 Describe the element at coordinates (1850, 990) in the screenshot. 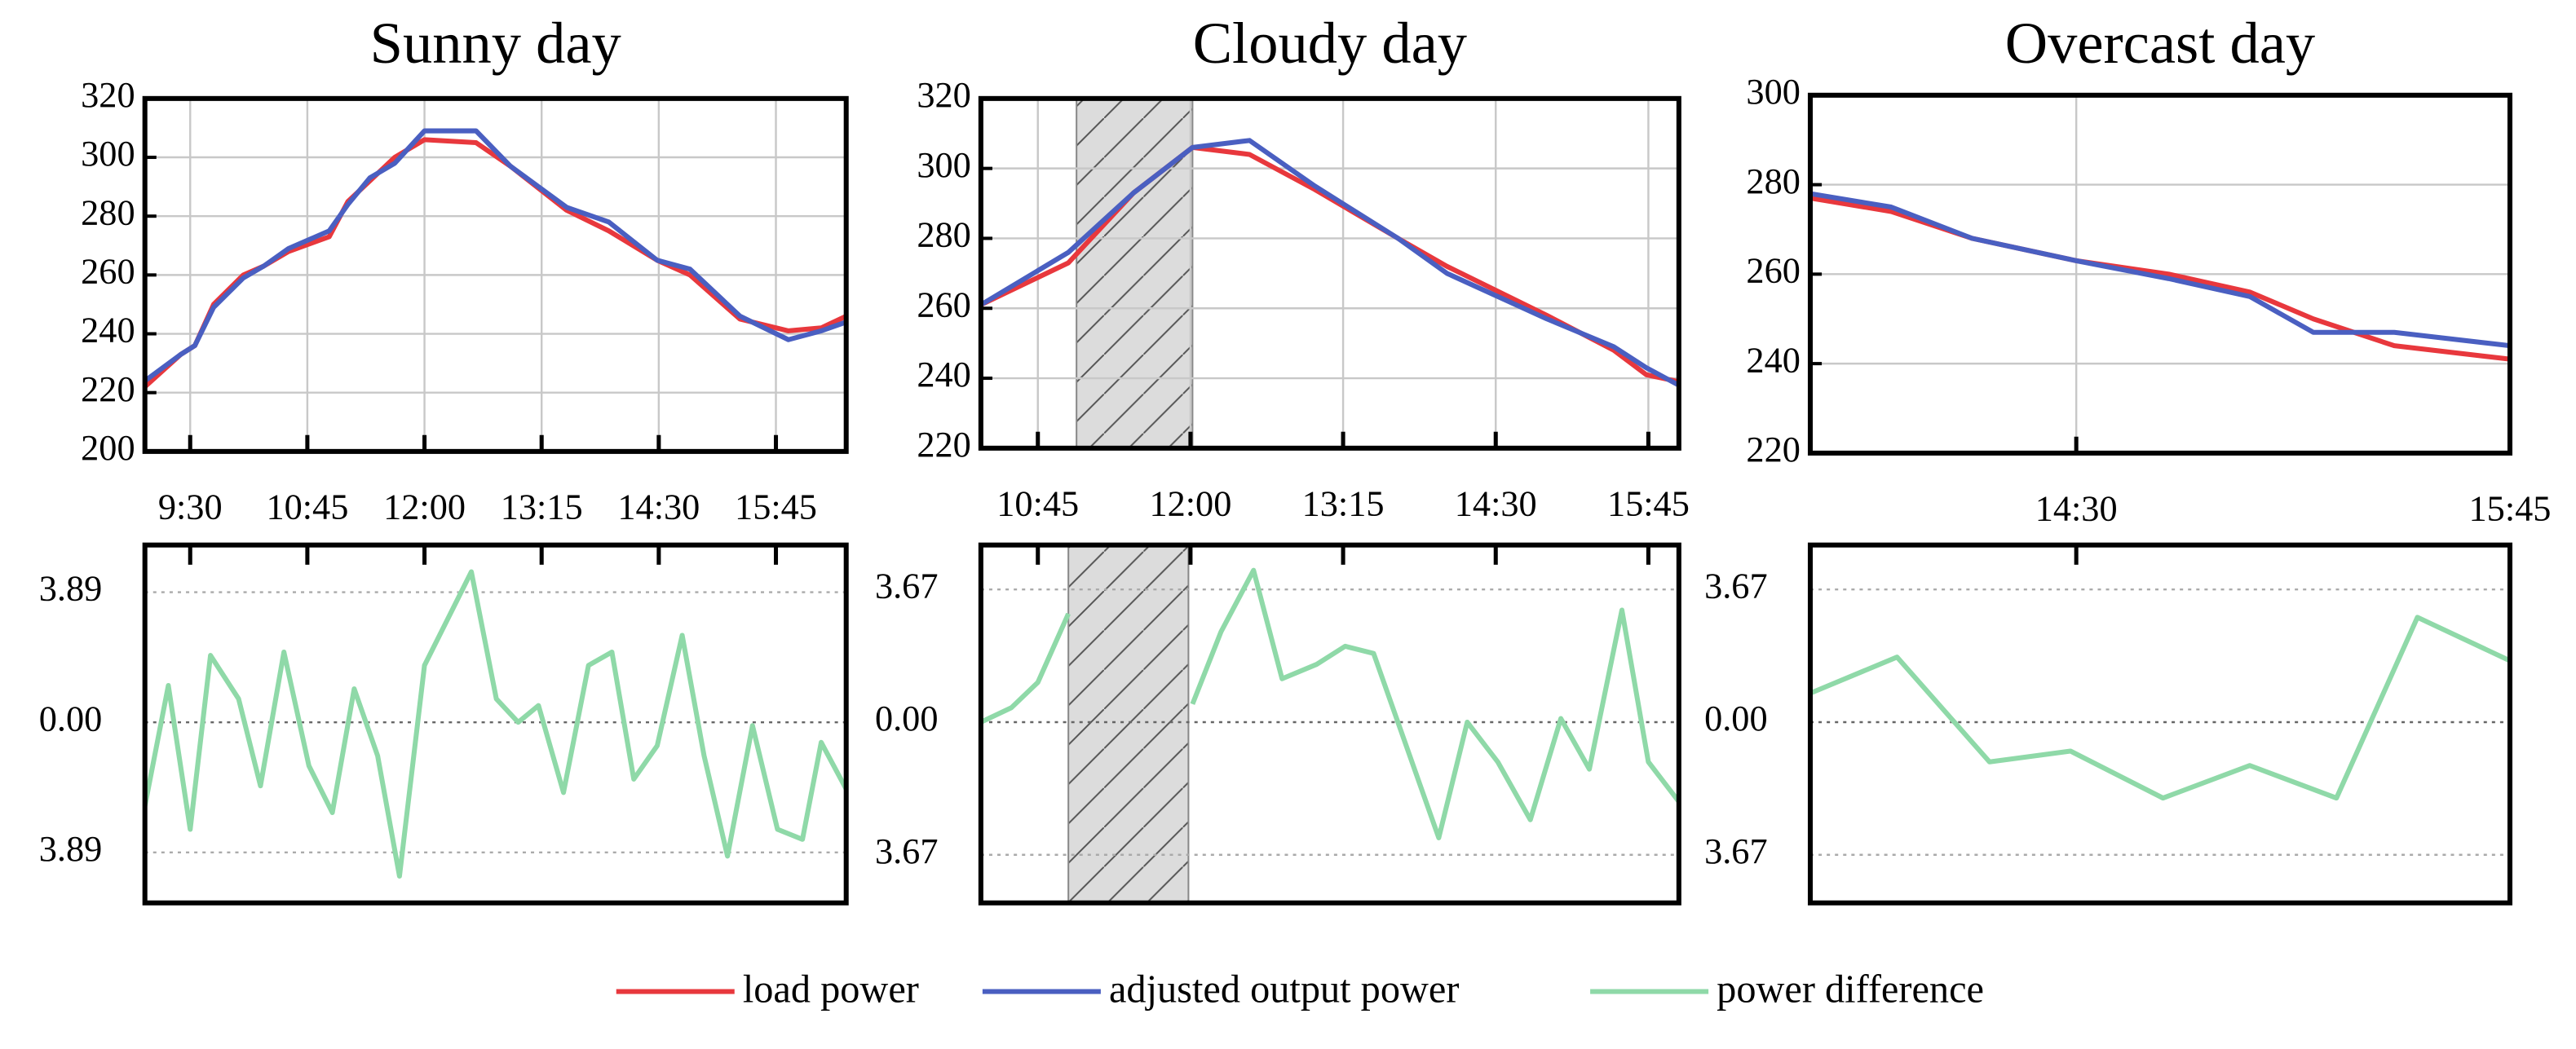

I see `legend-label: power difference` at that location.